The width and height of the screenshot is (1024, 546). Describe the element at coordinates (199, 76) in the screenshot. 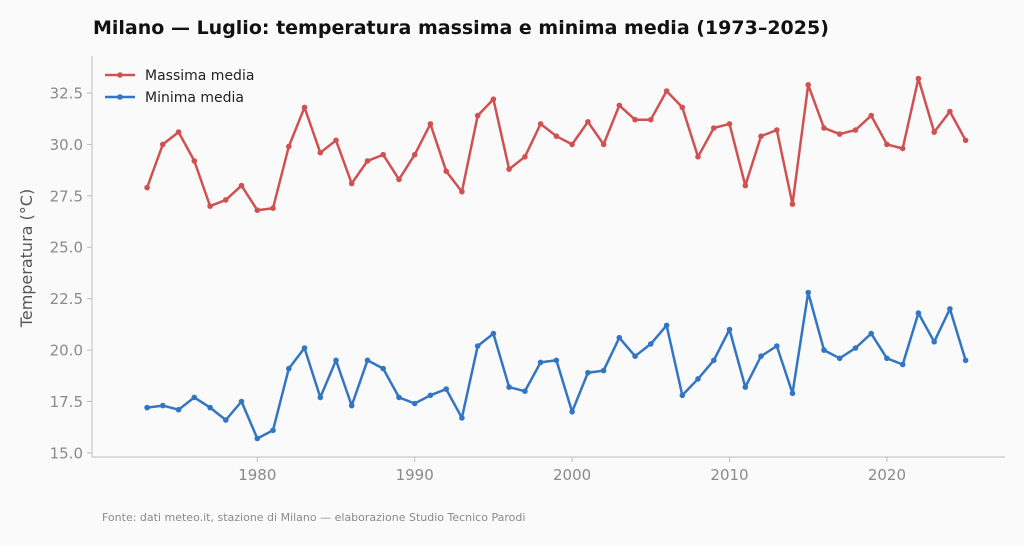

I see `legend-label-massima: Massima media` at that location.